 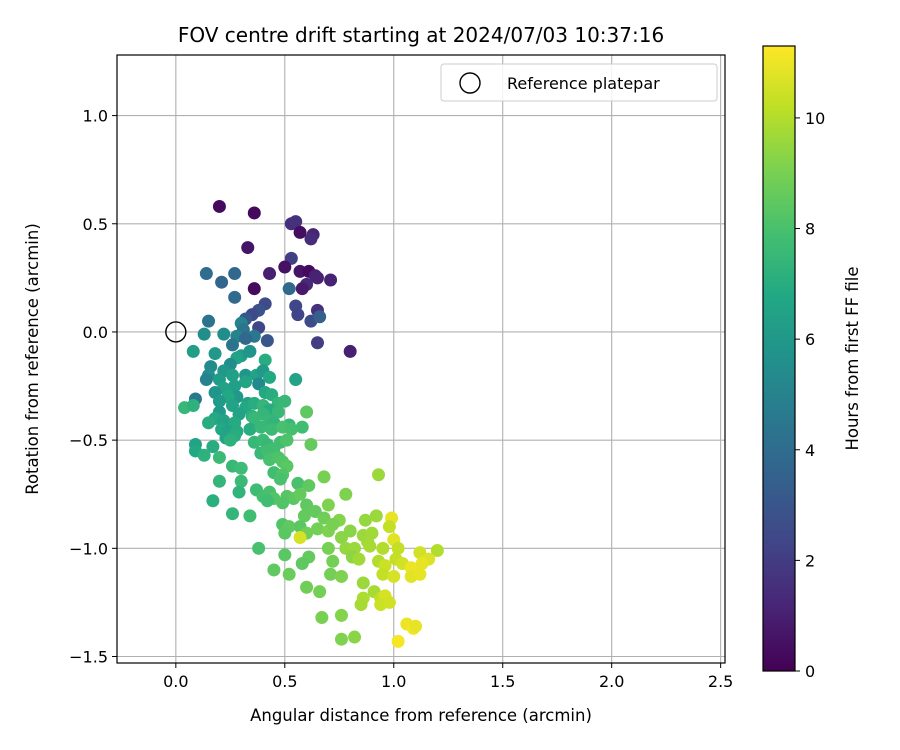 I want to click on y-tick-label: −0.5, so click(x=88, y=440).